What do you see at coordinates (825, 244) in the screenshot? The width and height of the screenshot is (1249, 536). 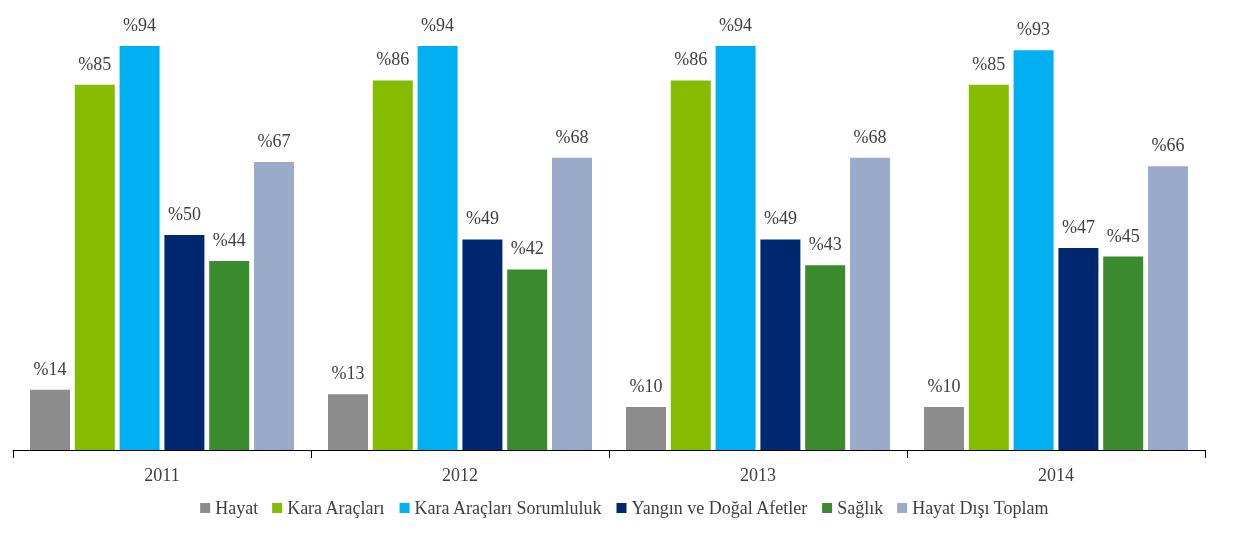 I see `data-label: %43` at bounding box center [825, 244].